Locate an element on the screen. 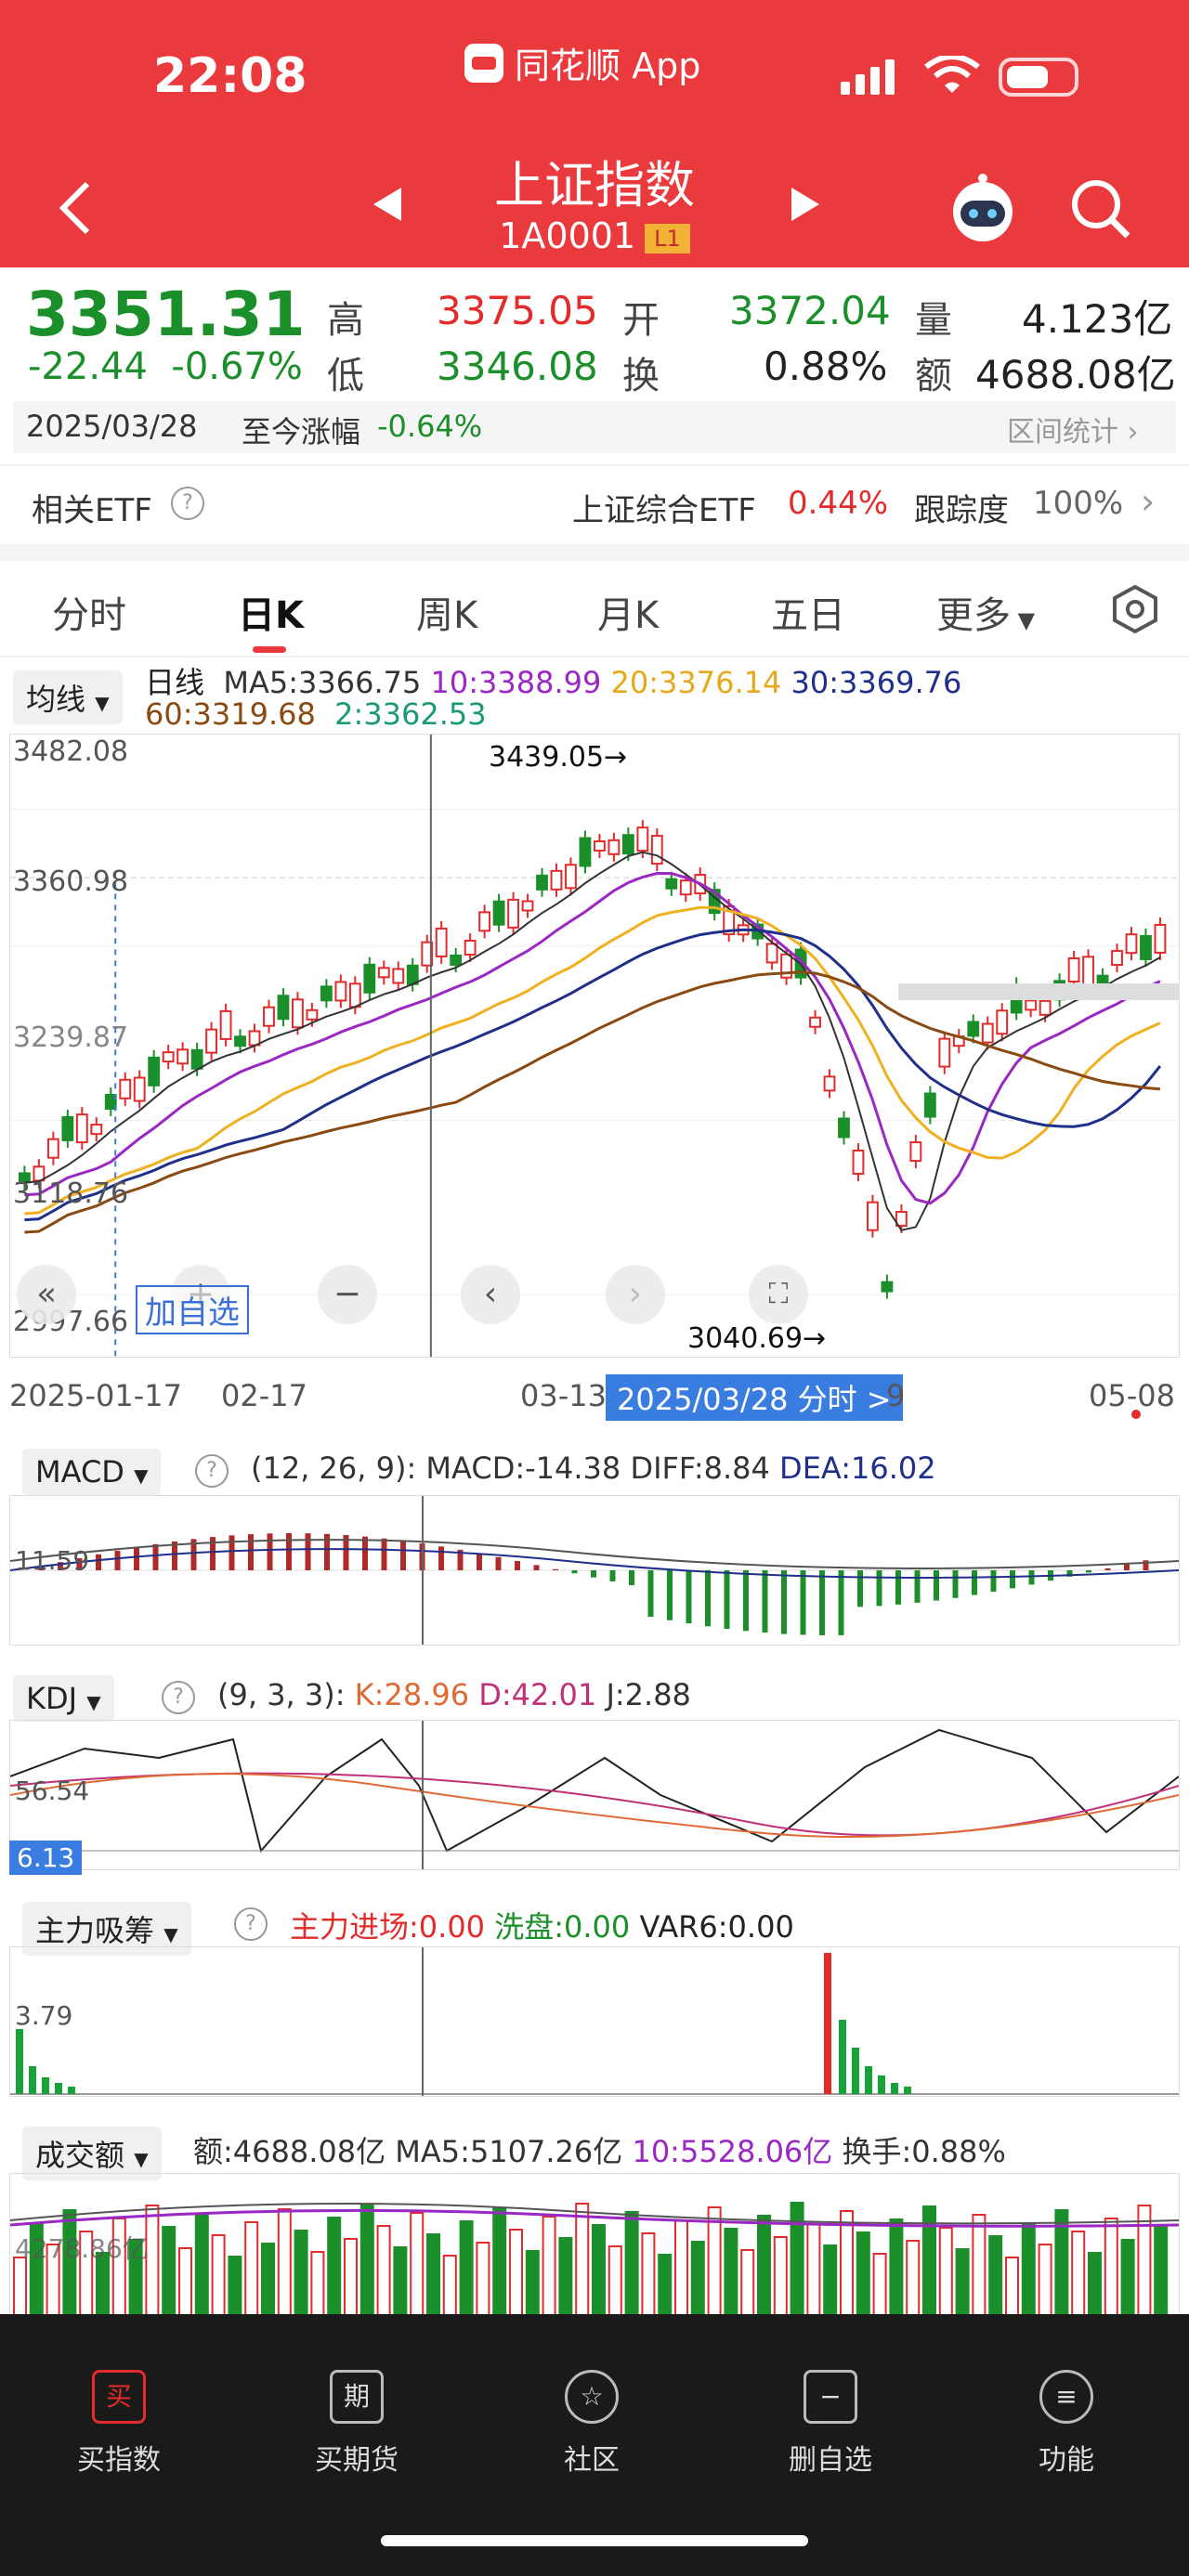 This screenshot has width=1189, height=2576. etf-name: 上证综合ETF is located at coordinates (664, 510).